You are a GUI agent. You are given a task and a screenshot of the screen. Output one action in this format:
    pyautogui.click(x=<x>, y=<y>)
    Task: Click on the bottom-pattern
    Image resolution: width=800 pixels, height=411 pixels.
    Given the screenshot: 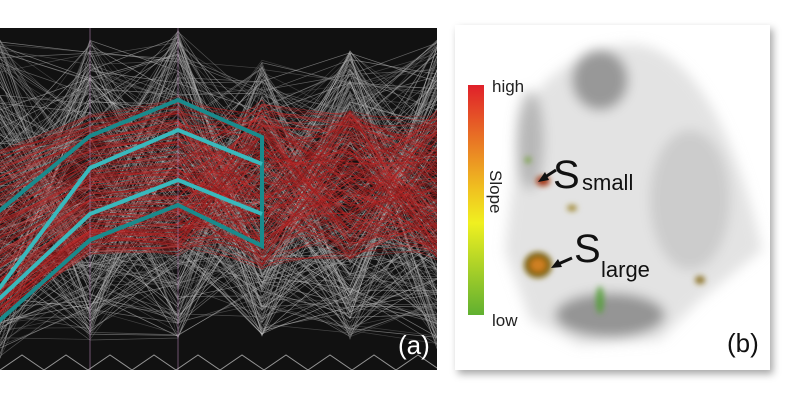 What is the action you would take?
    pyautogui.click(x=218, y=362)
    